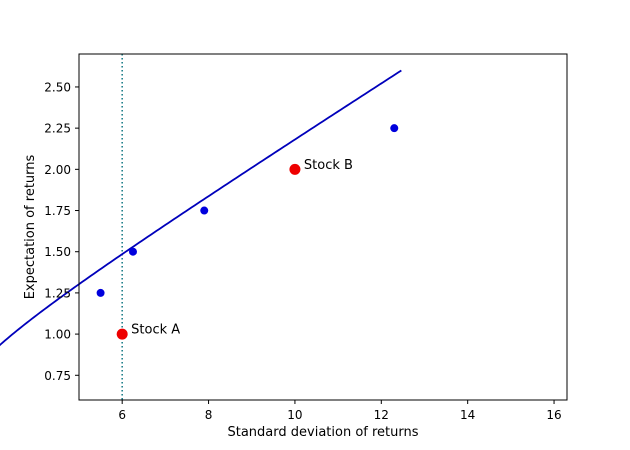  What do you see at coordinates (294, 415) in the screenshot?
I see `x-tick-label: 10` at bounding box center [294, 415].